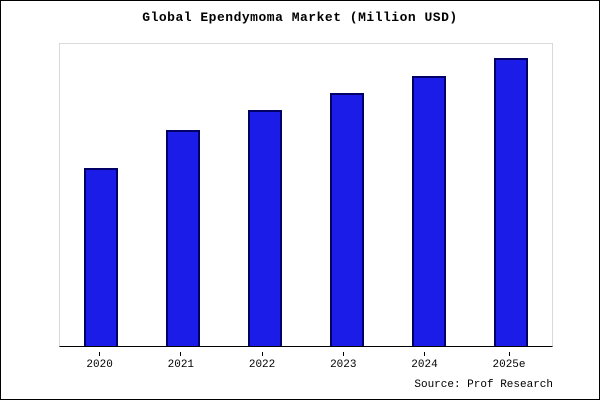 This screenshot has height=400, width=600. I want to click on x-tick-text: 2025e, so click(509, 365).